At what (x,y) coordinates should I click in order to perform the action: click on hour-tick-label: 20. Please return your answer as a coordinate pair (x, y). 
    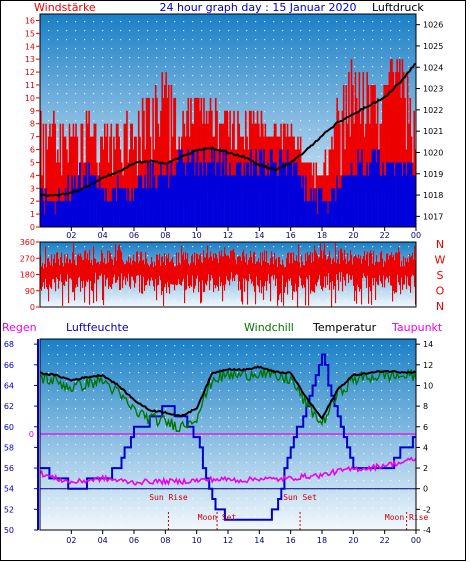
    Looking at the image, I should click on (353, 540).